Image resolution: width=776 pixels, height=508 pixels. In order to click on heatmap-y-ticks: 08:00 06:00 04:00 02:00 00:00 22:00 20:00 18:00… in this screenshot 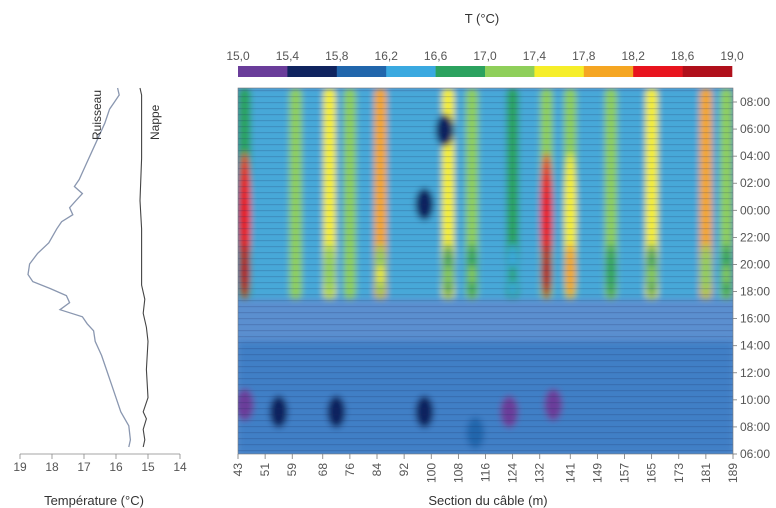, I will do `click(751, 278)`.